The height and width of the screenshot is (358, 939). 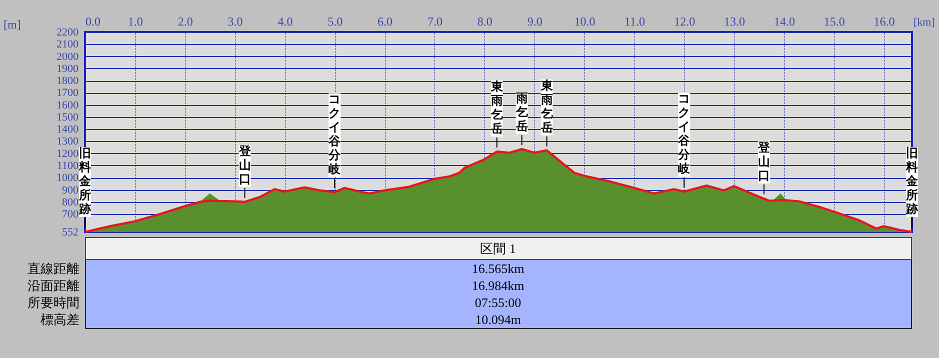 I want to click on text: 07:55:00, so click(x=498, y=302).